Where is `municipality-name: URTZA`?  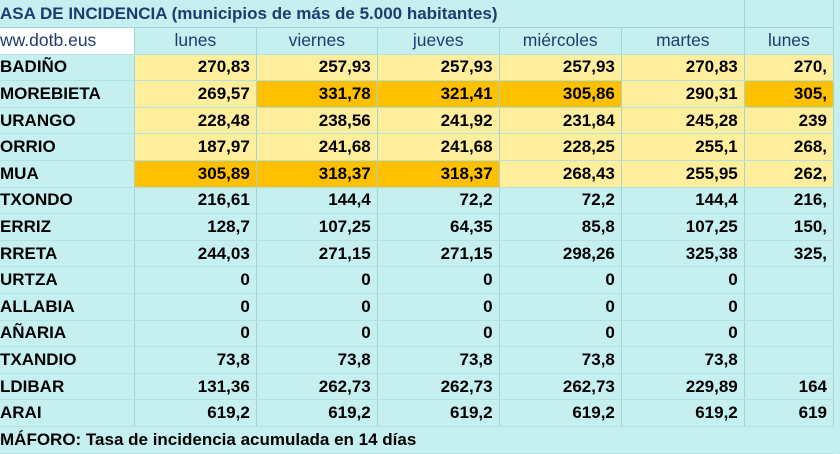
municipality-name: URTZA is located at coordinates (67, 280).